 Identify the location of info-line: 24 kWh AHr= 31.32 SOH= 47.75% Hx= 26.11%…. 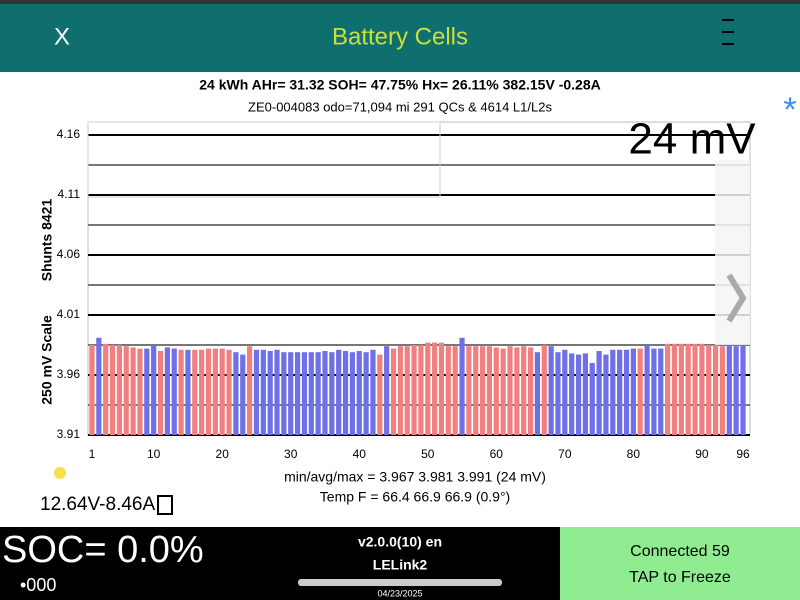
(399, 85).